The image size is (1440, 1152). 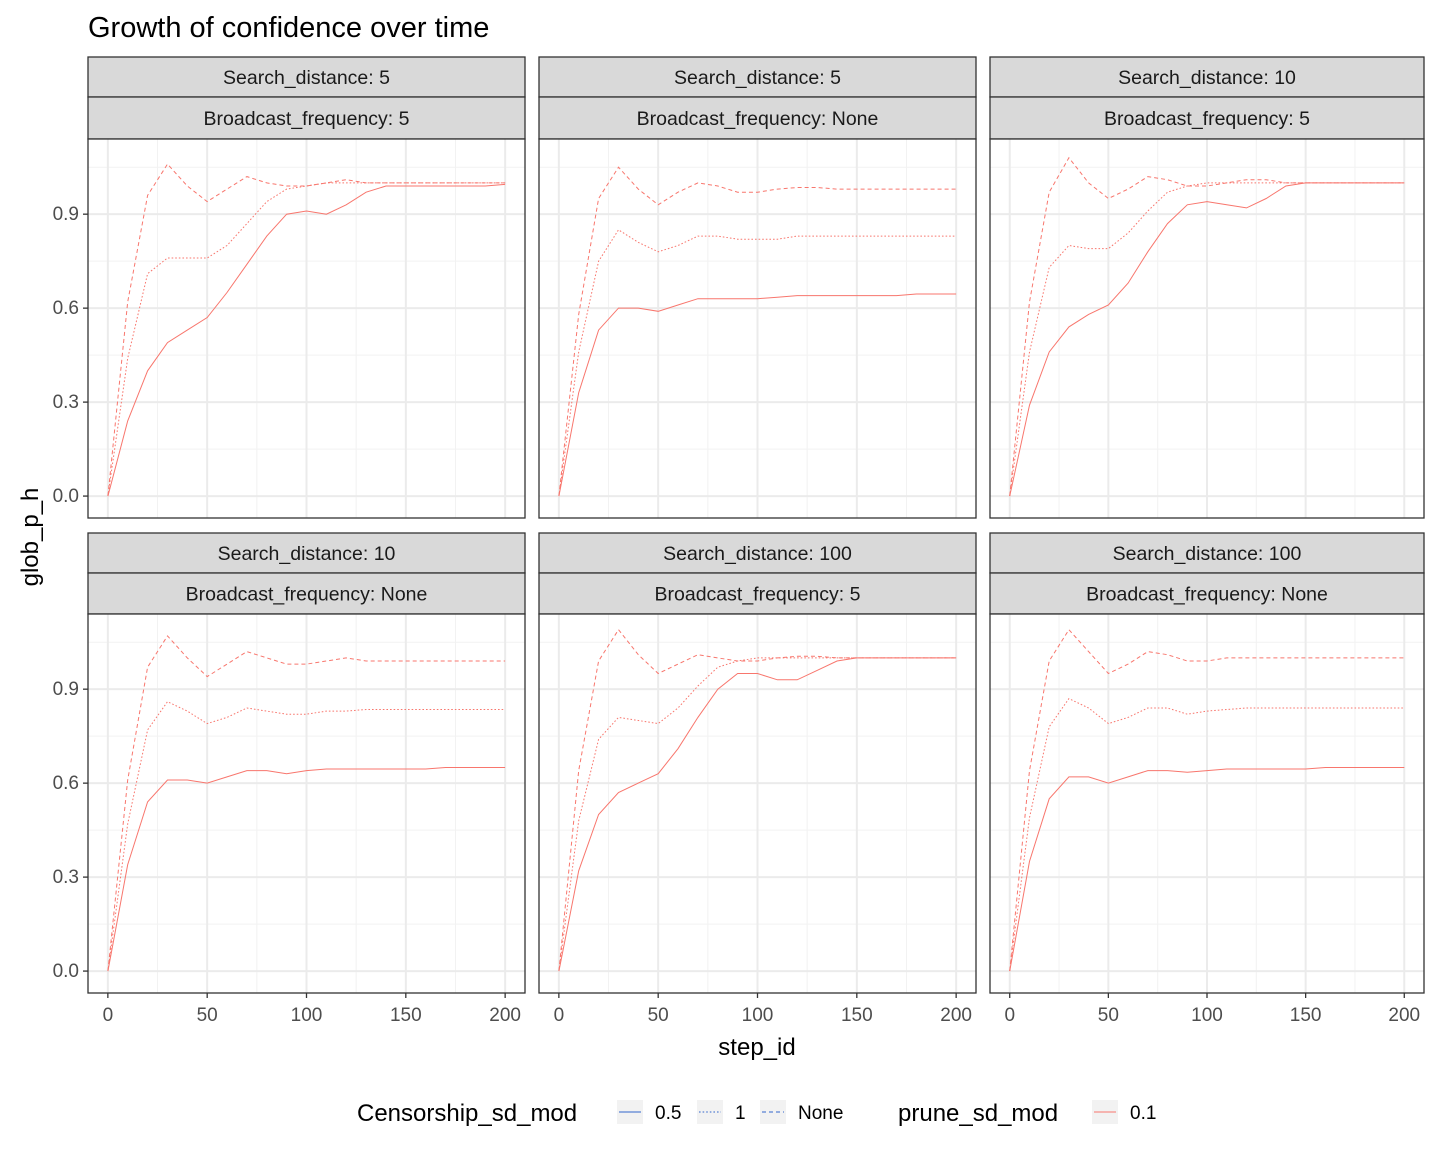 I want to click on legend-title: Censorship_sd_mod, so click(x=467, y=1113).